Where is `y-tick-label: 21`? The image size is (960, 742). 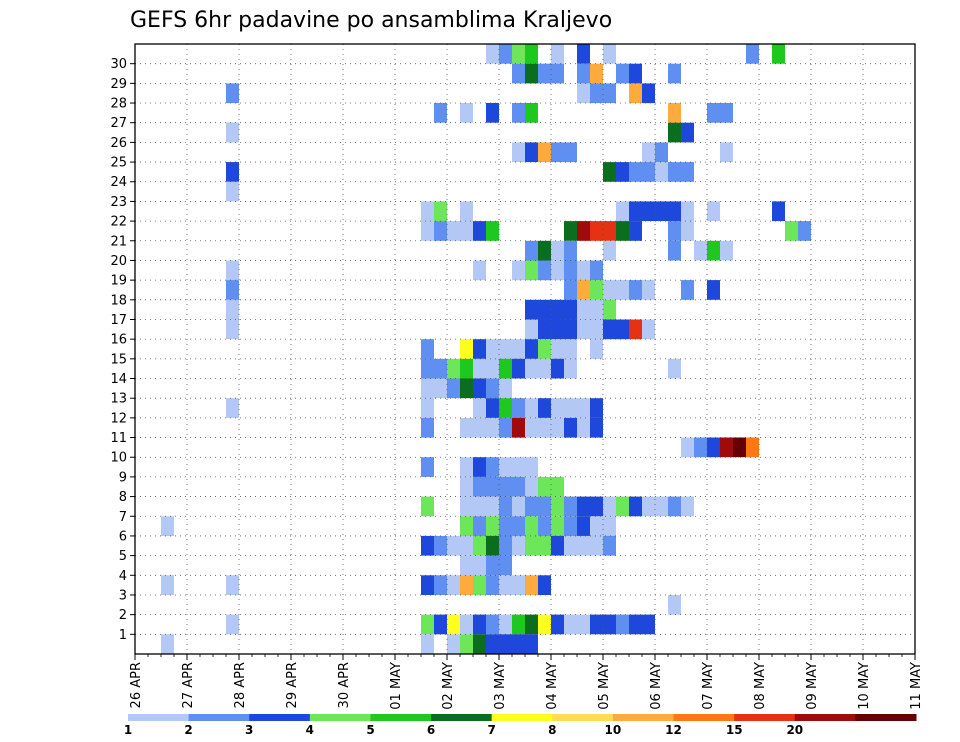
y-tick-label: 21 is located at coordinates (118, 241).